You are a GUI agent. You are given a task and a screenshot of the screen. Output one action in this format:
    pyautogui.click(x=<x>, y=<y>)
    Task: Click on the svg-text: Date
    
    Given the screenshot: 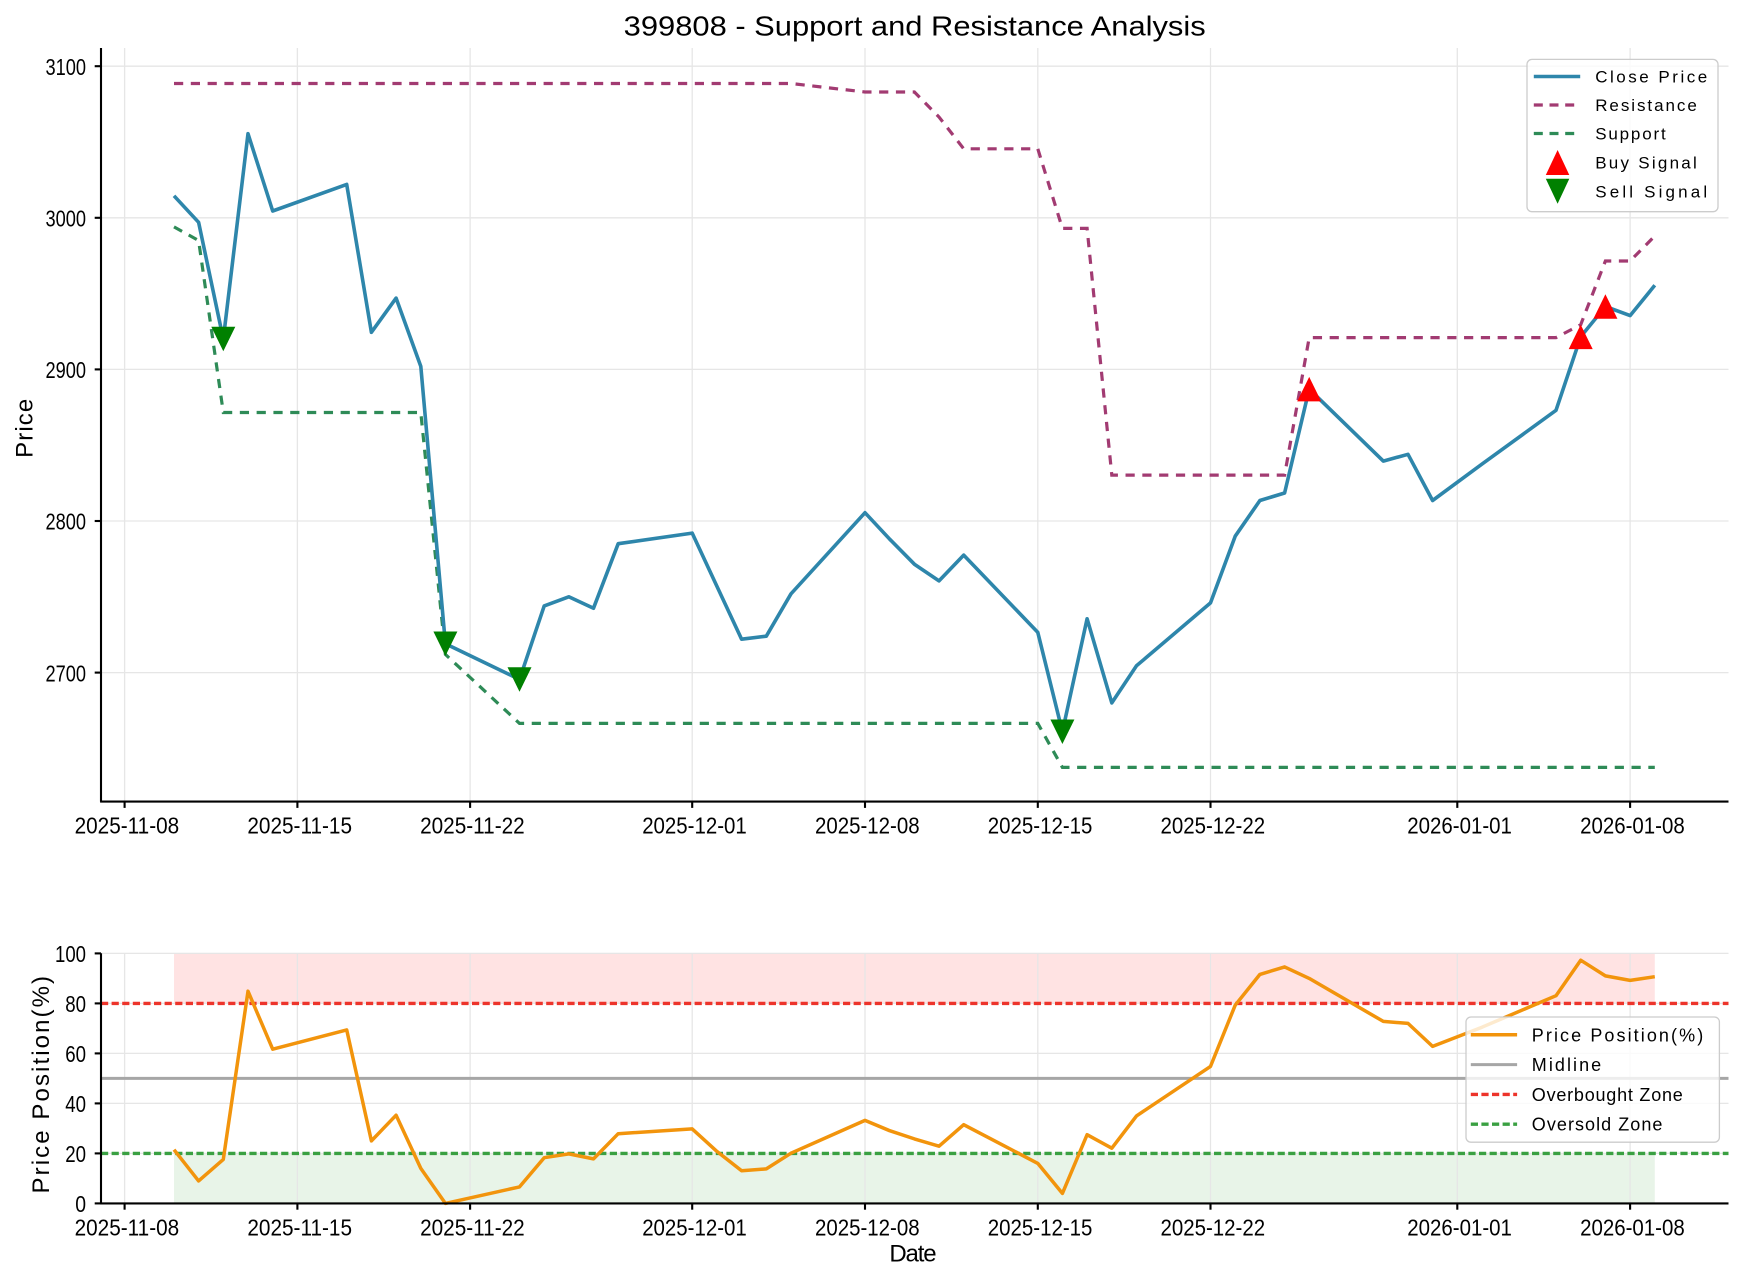 What is the action you would take?
    pyautogui.click(x=912, y=1254)
    